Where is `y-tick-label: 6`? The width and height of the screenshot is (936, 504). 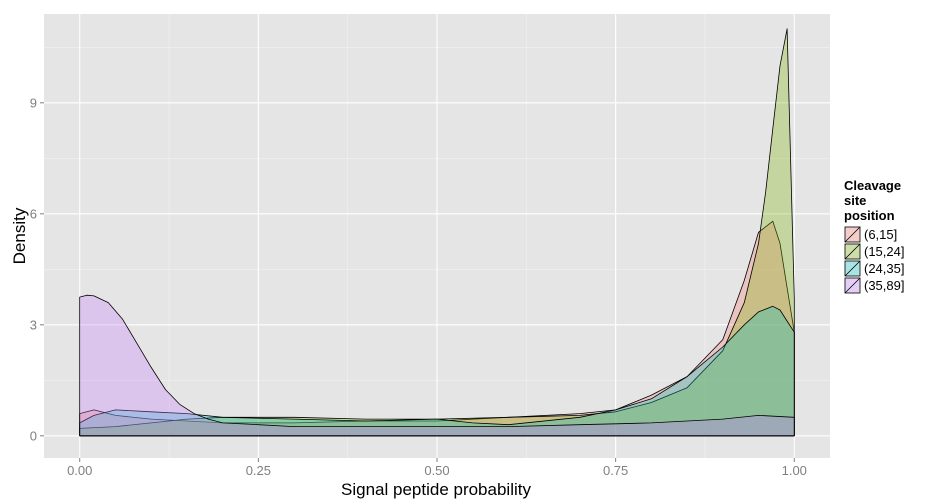 y-tick-label: 6 is located at coordinates (33, 213).